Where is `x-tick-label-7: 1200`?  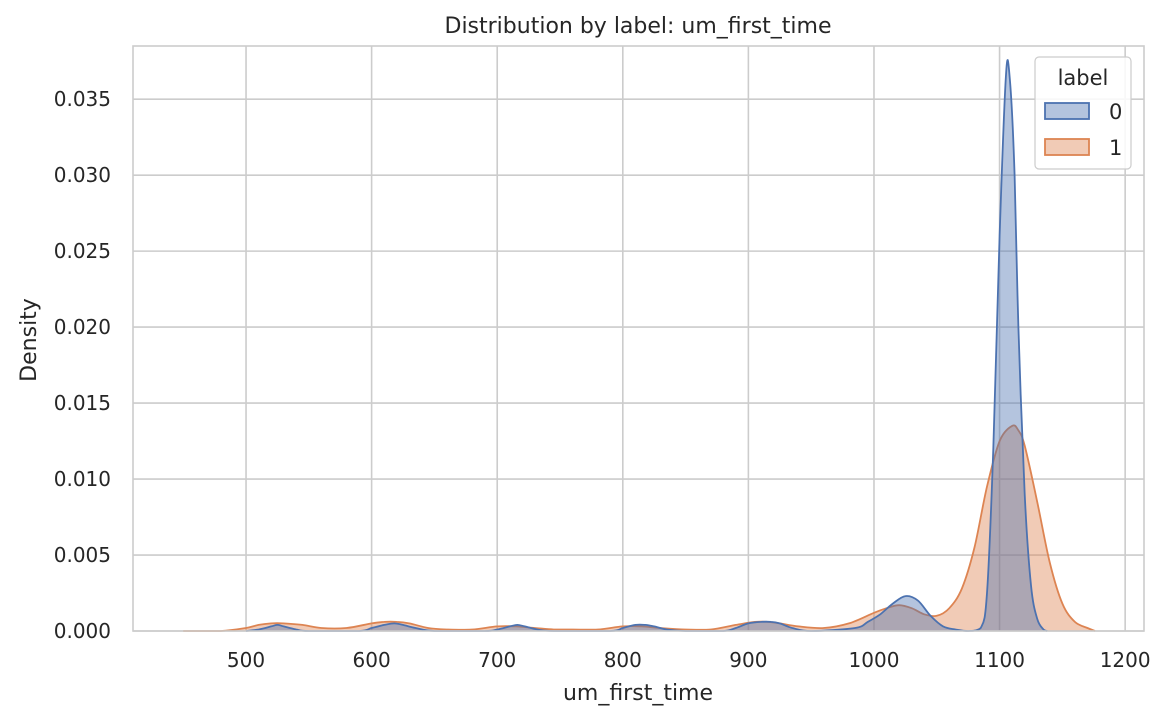
x-tick-label-7: 1200 is located at coordinates (1125, 660).